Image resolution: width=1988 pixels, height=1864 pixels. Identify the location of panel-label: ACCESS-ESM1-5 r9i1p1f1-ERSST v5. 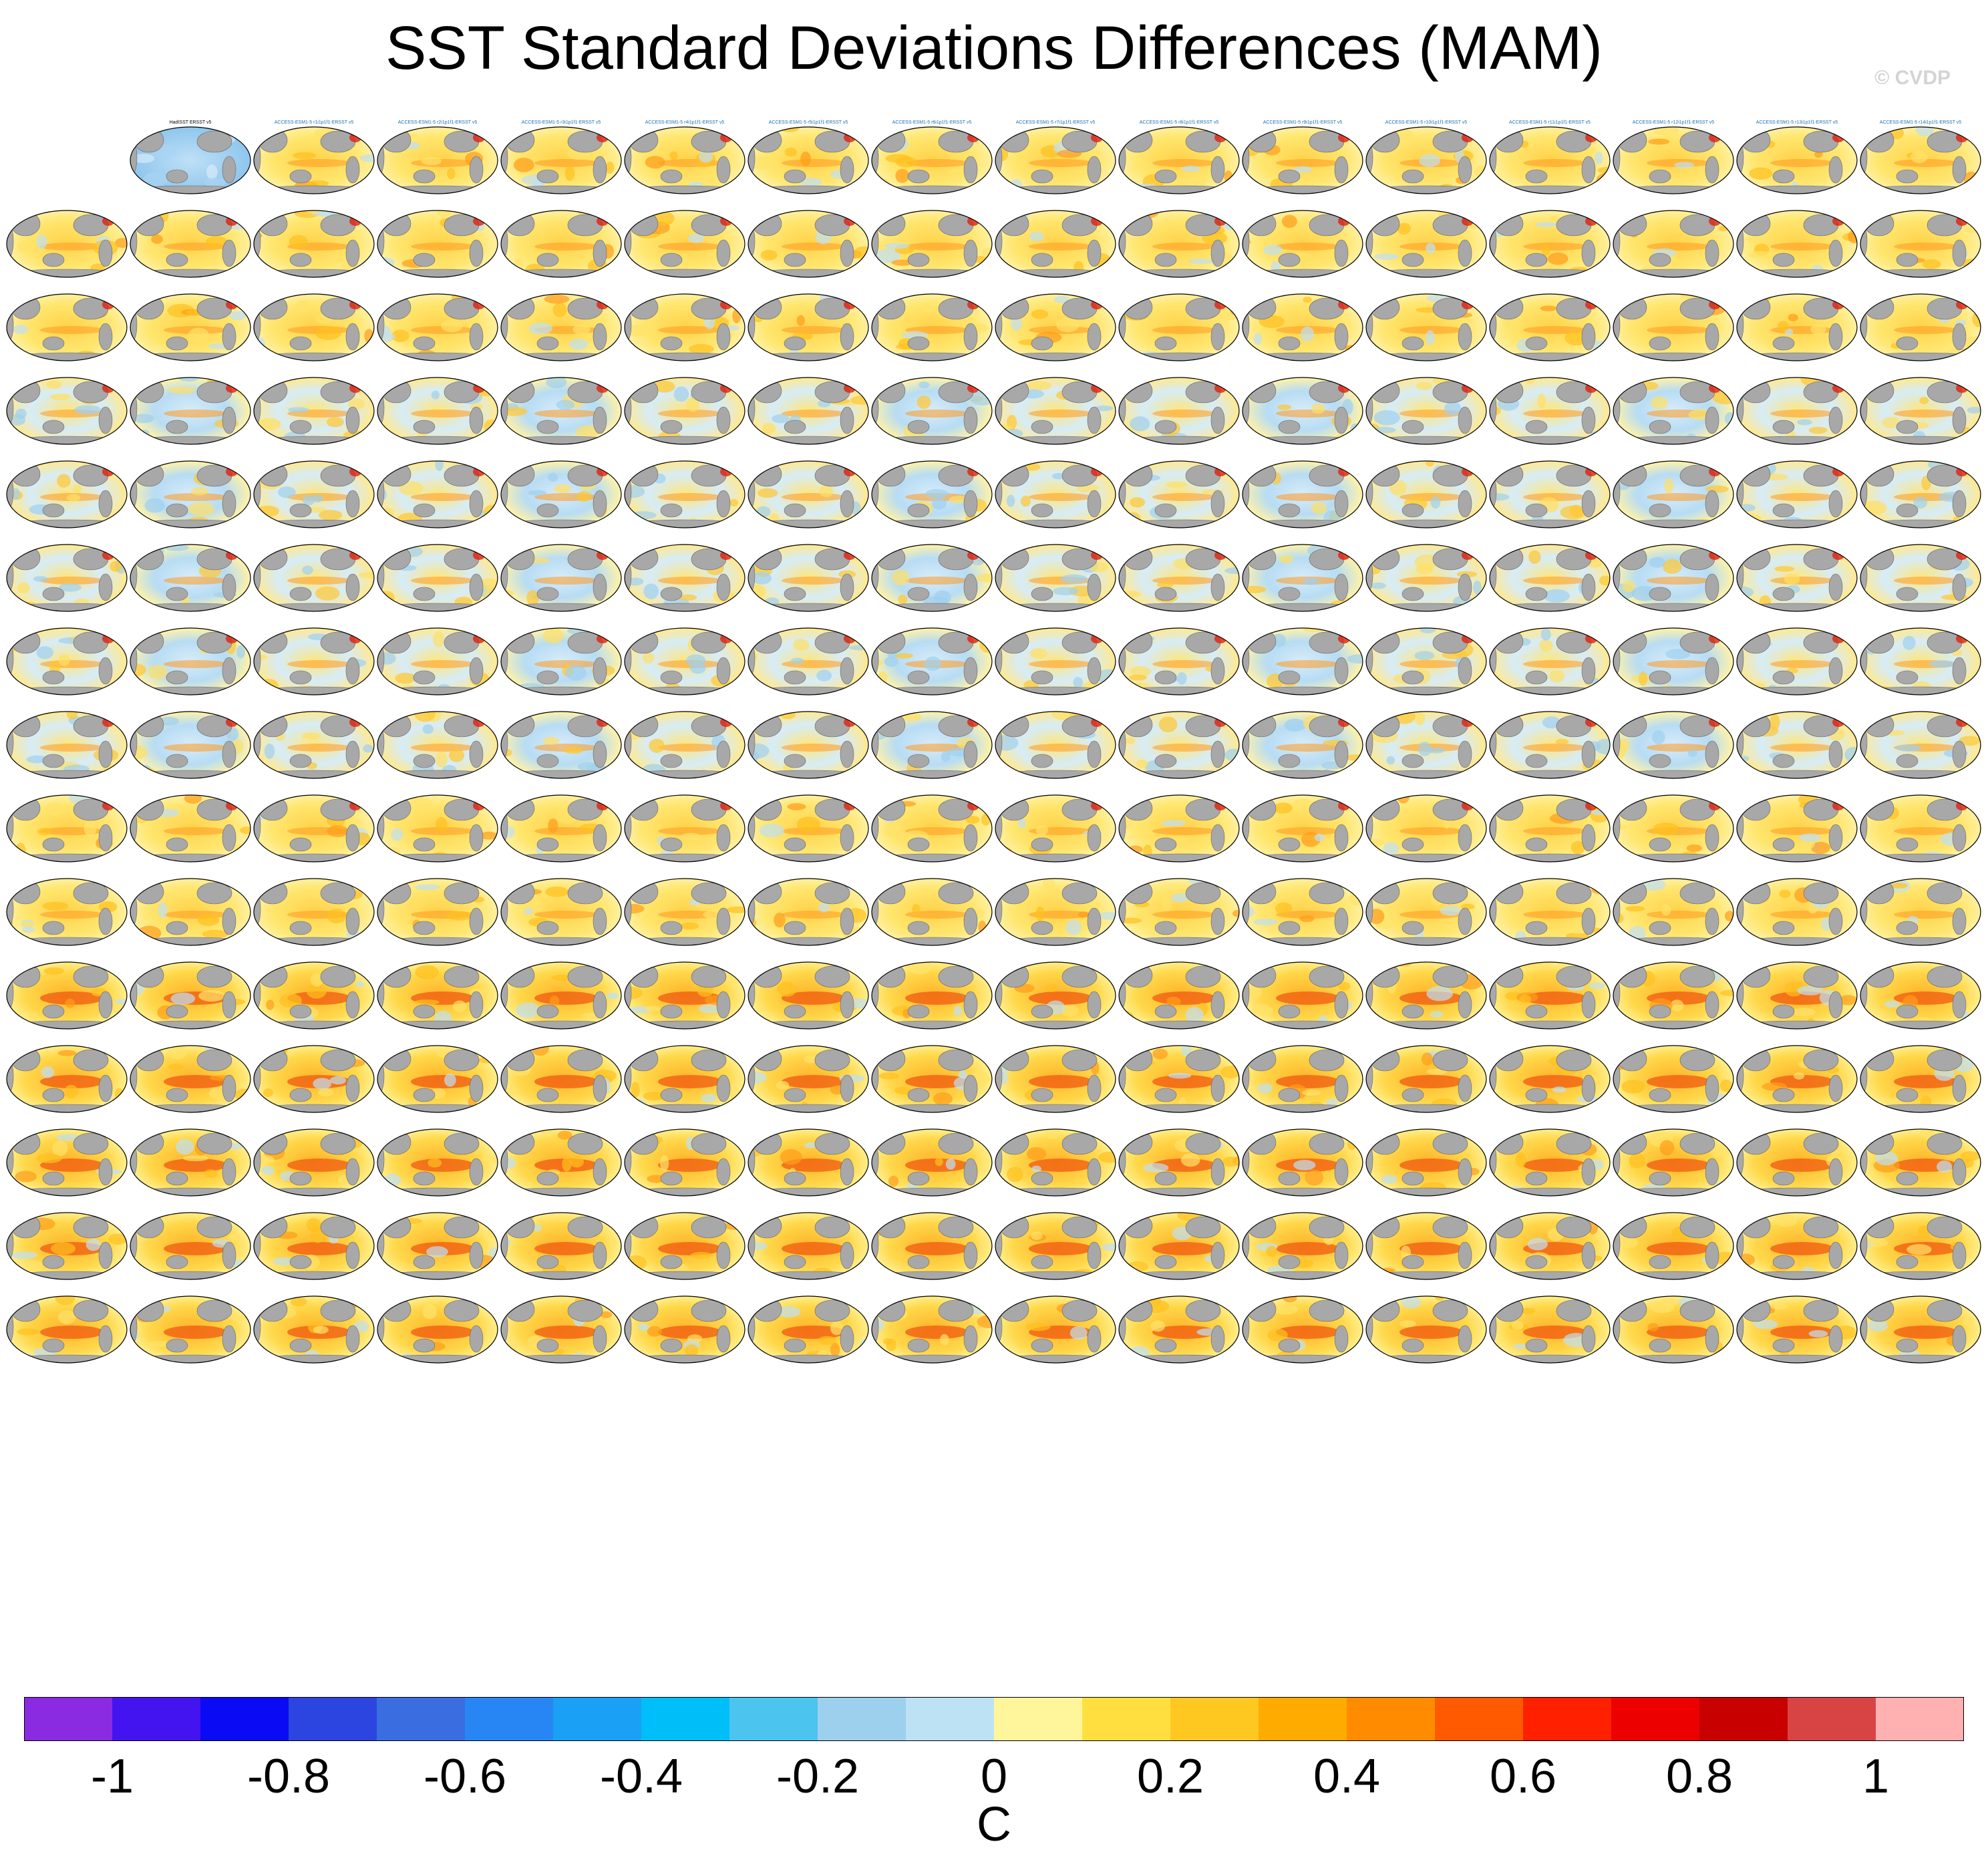
(1303, 122).